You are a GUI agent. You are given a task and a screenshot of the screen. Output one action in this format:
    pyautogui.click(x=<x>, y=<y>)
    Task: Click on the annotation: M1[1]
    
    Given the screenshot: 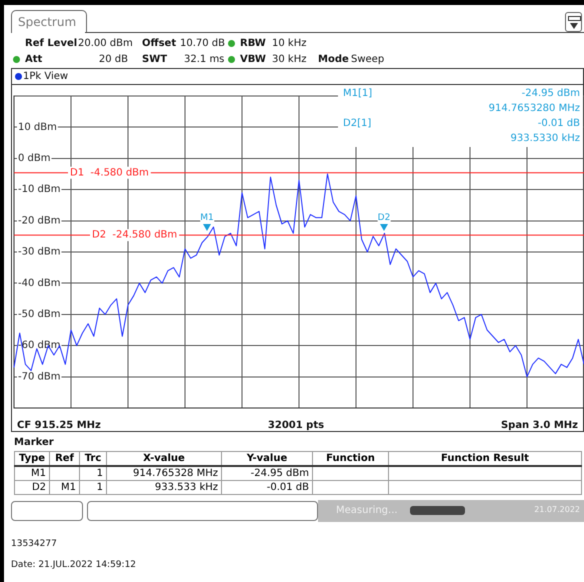 What is the action you would take?
    pyautogui.click(x=357, y=94)
    